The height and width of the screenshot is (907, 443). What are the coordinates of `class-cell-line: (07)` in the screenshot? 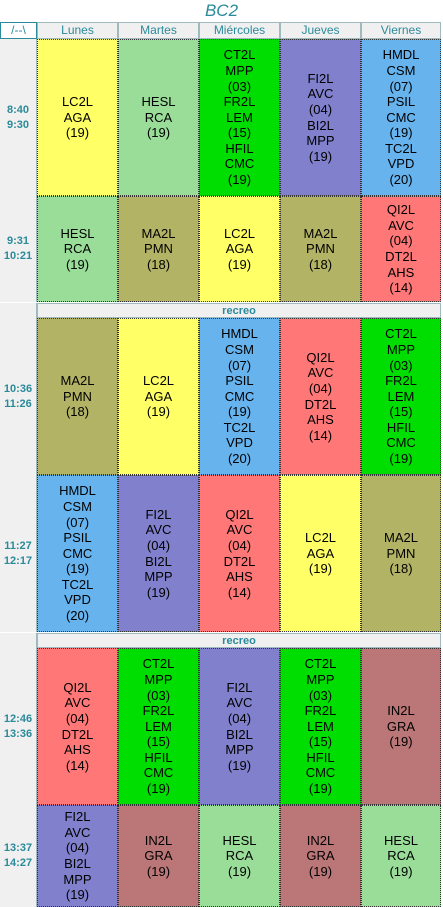 It's located at (77, 522).